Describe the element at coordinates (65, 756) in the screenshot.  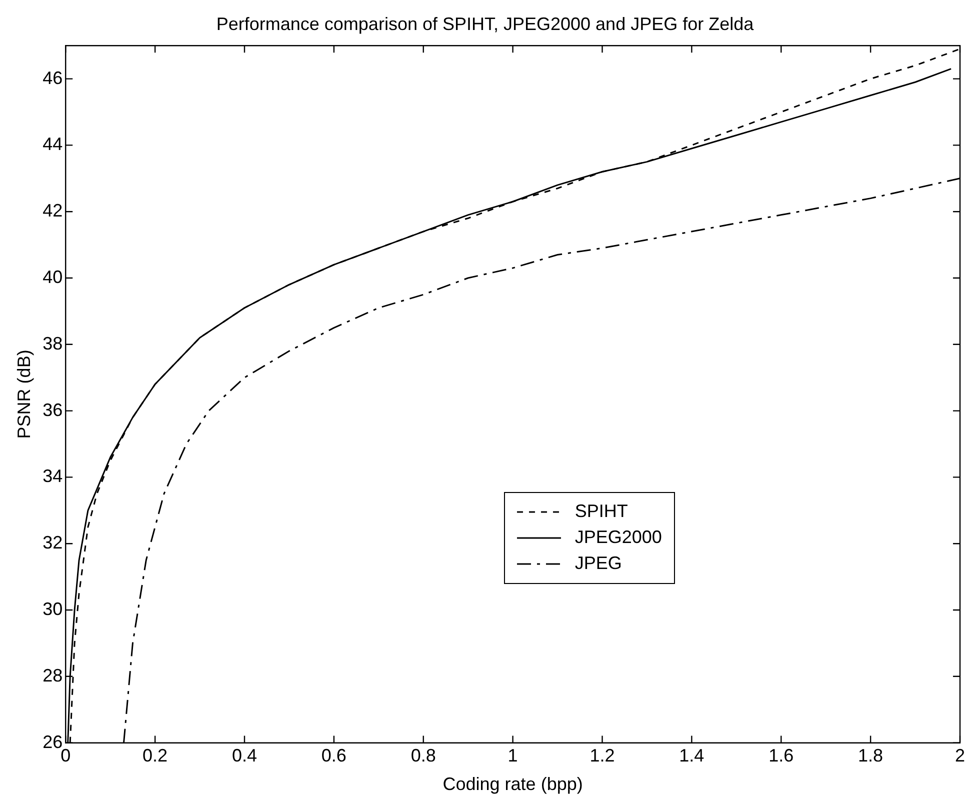
I see `x-tick-label: 0` at that location.